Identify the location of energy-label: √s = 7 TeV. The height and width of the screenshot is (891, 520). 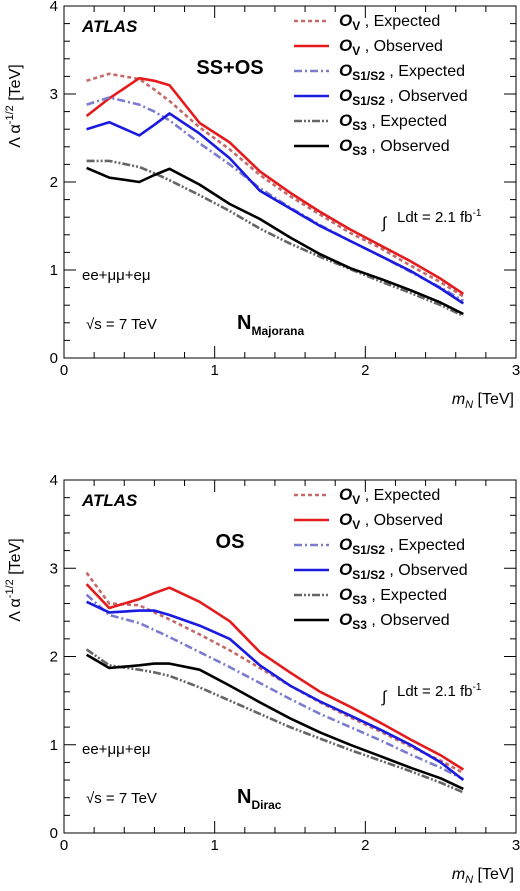
(121, 324).